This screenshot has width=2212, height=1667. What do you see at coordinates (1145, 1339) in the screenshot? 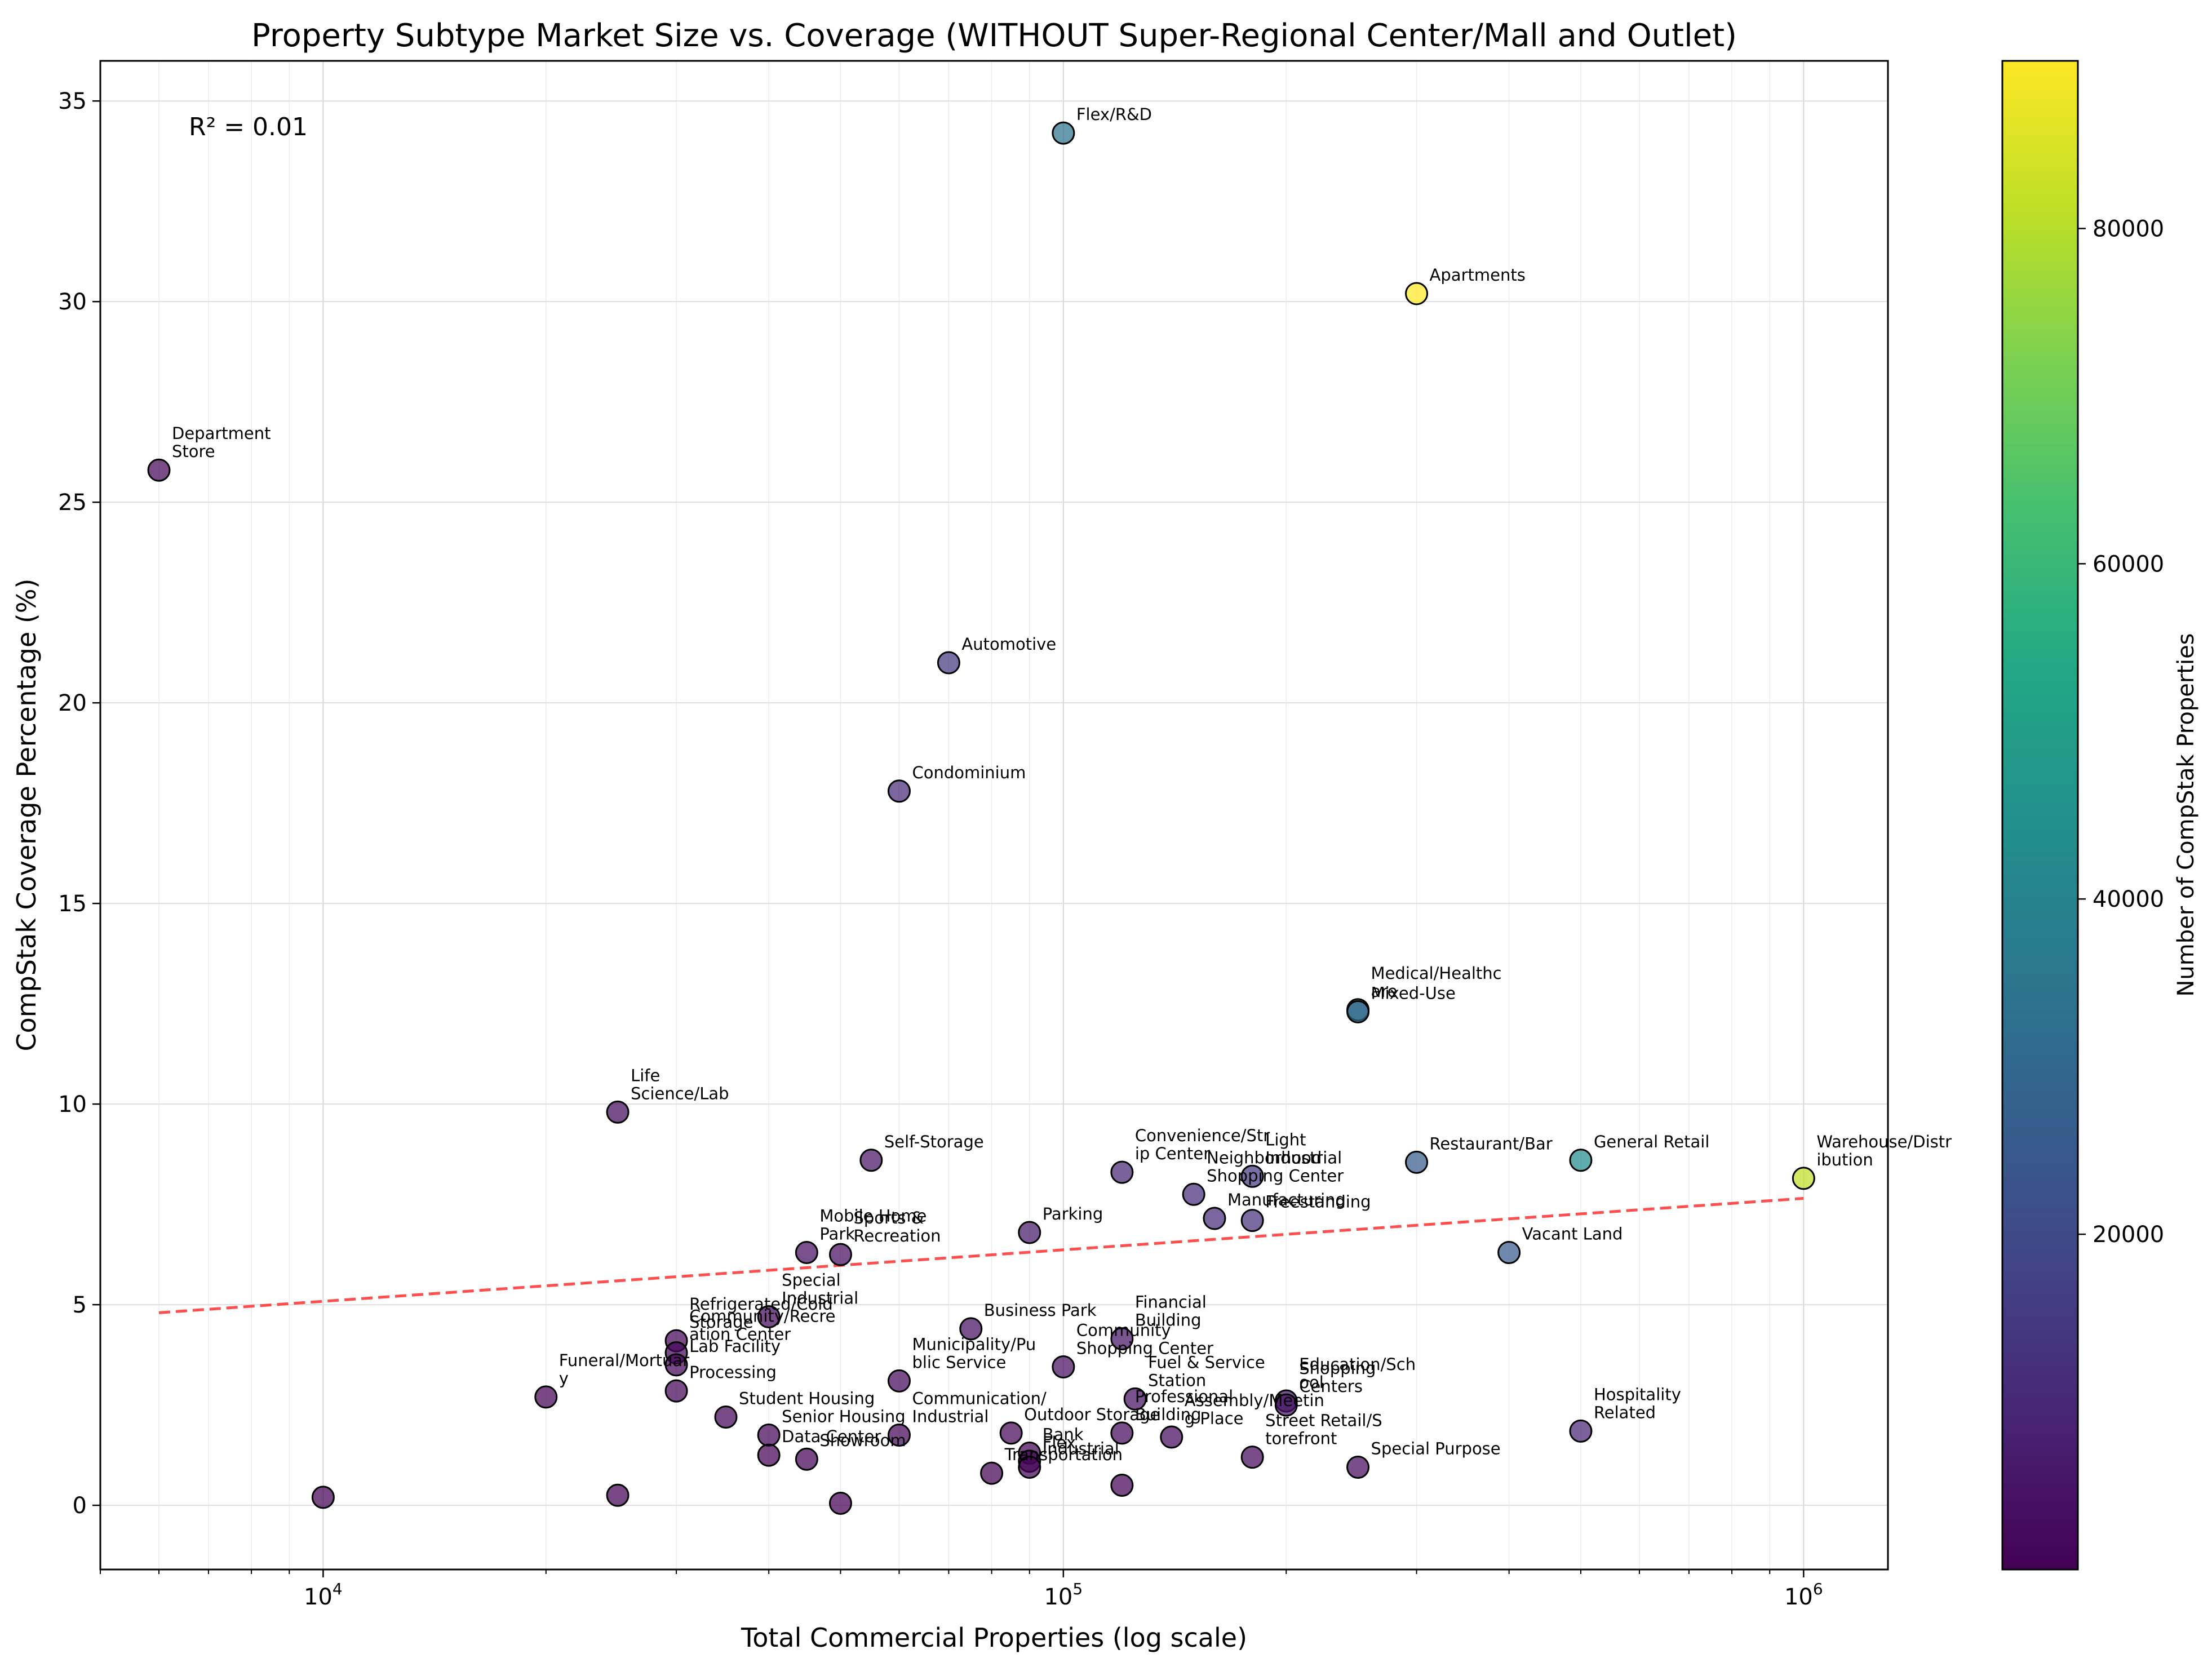
I see `point-label: Community Shopping Center` at bounding box center [1145, 1339].